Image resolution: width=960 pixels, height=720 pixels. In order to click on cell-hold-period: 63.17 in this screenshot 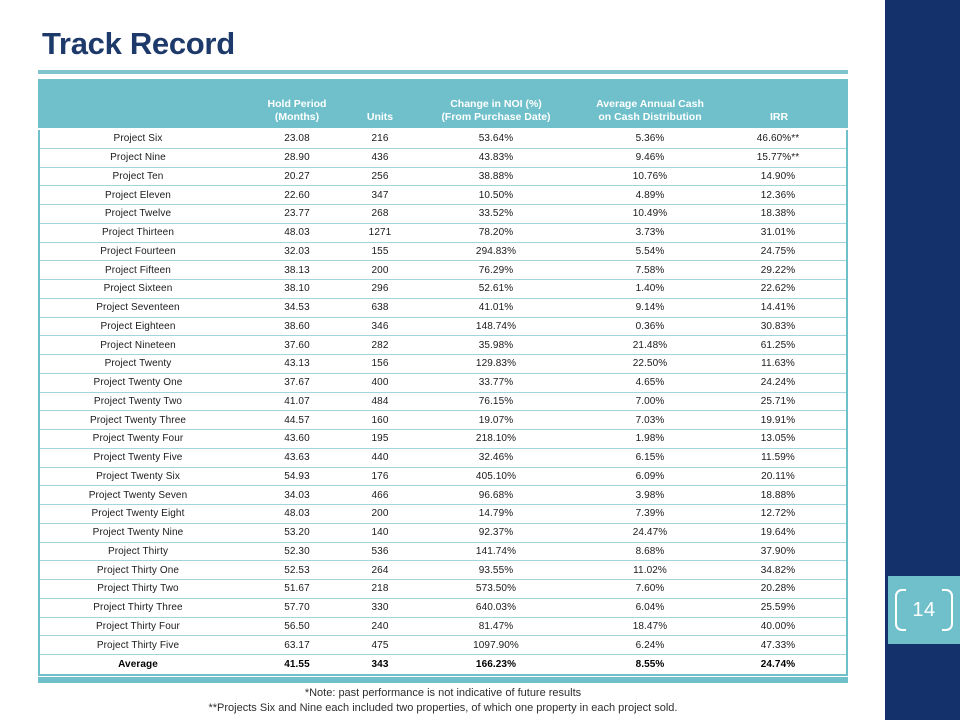, I will do `click(297, 645)`.